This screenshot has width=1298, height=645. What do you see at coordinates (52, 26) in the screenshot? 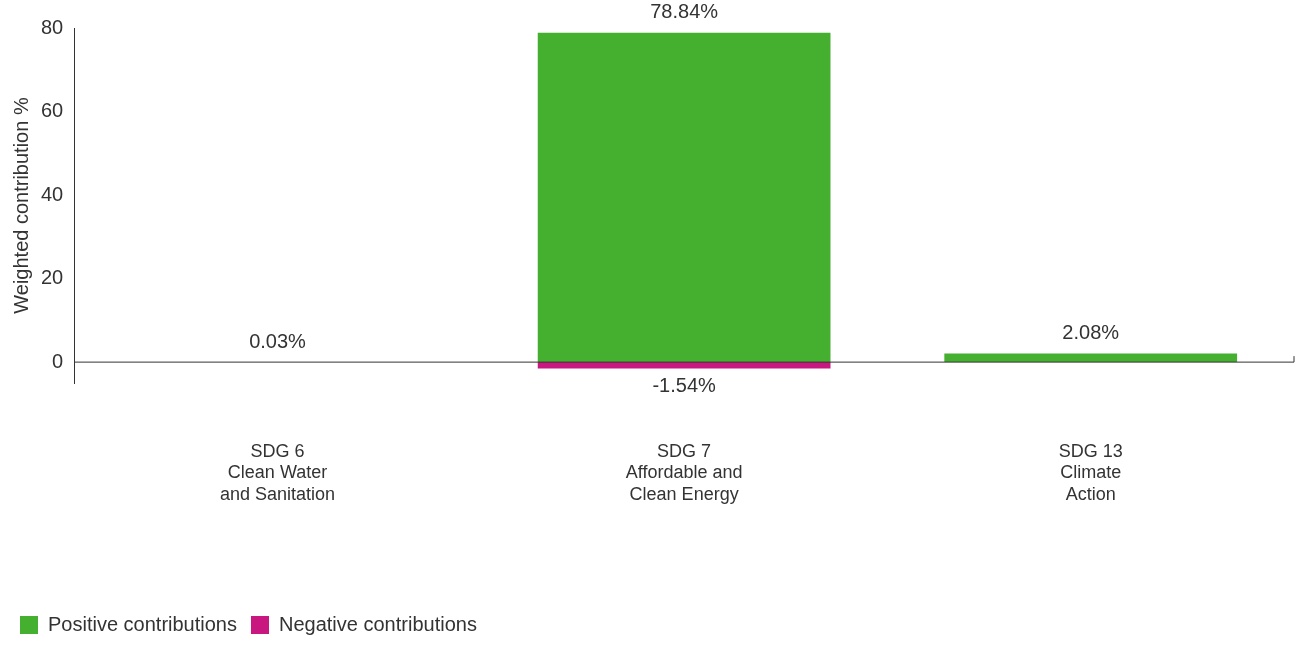
I see `y-tick-label: 80` at bounding box center [52, 26].